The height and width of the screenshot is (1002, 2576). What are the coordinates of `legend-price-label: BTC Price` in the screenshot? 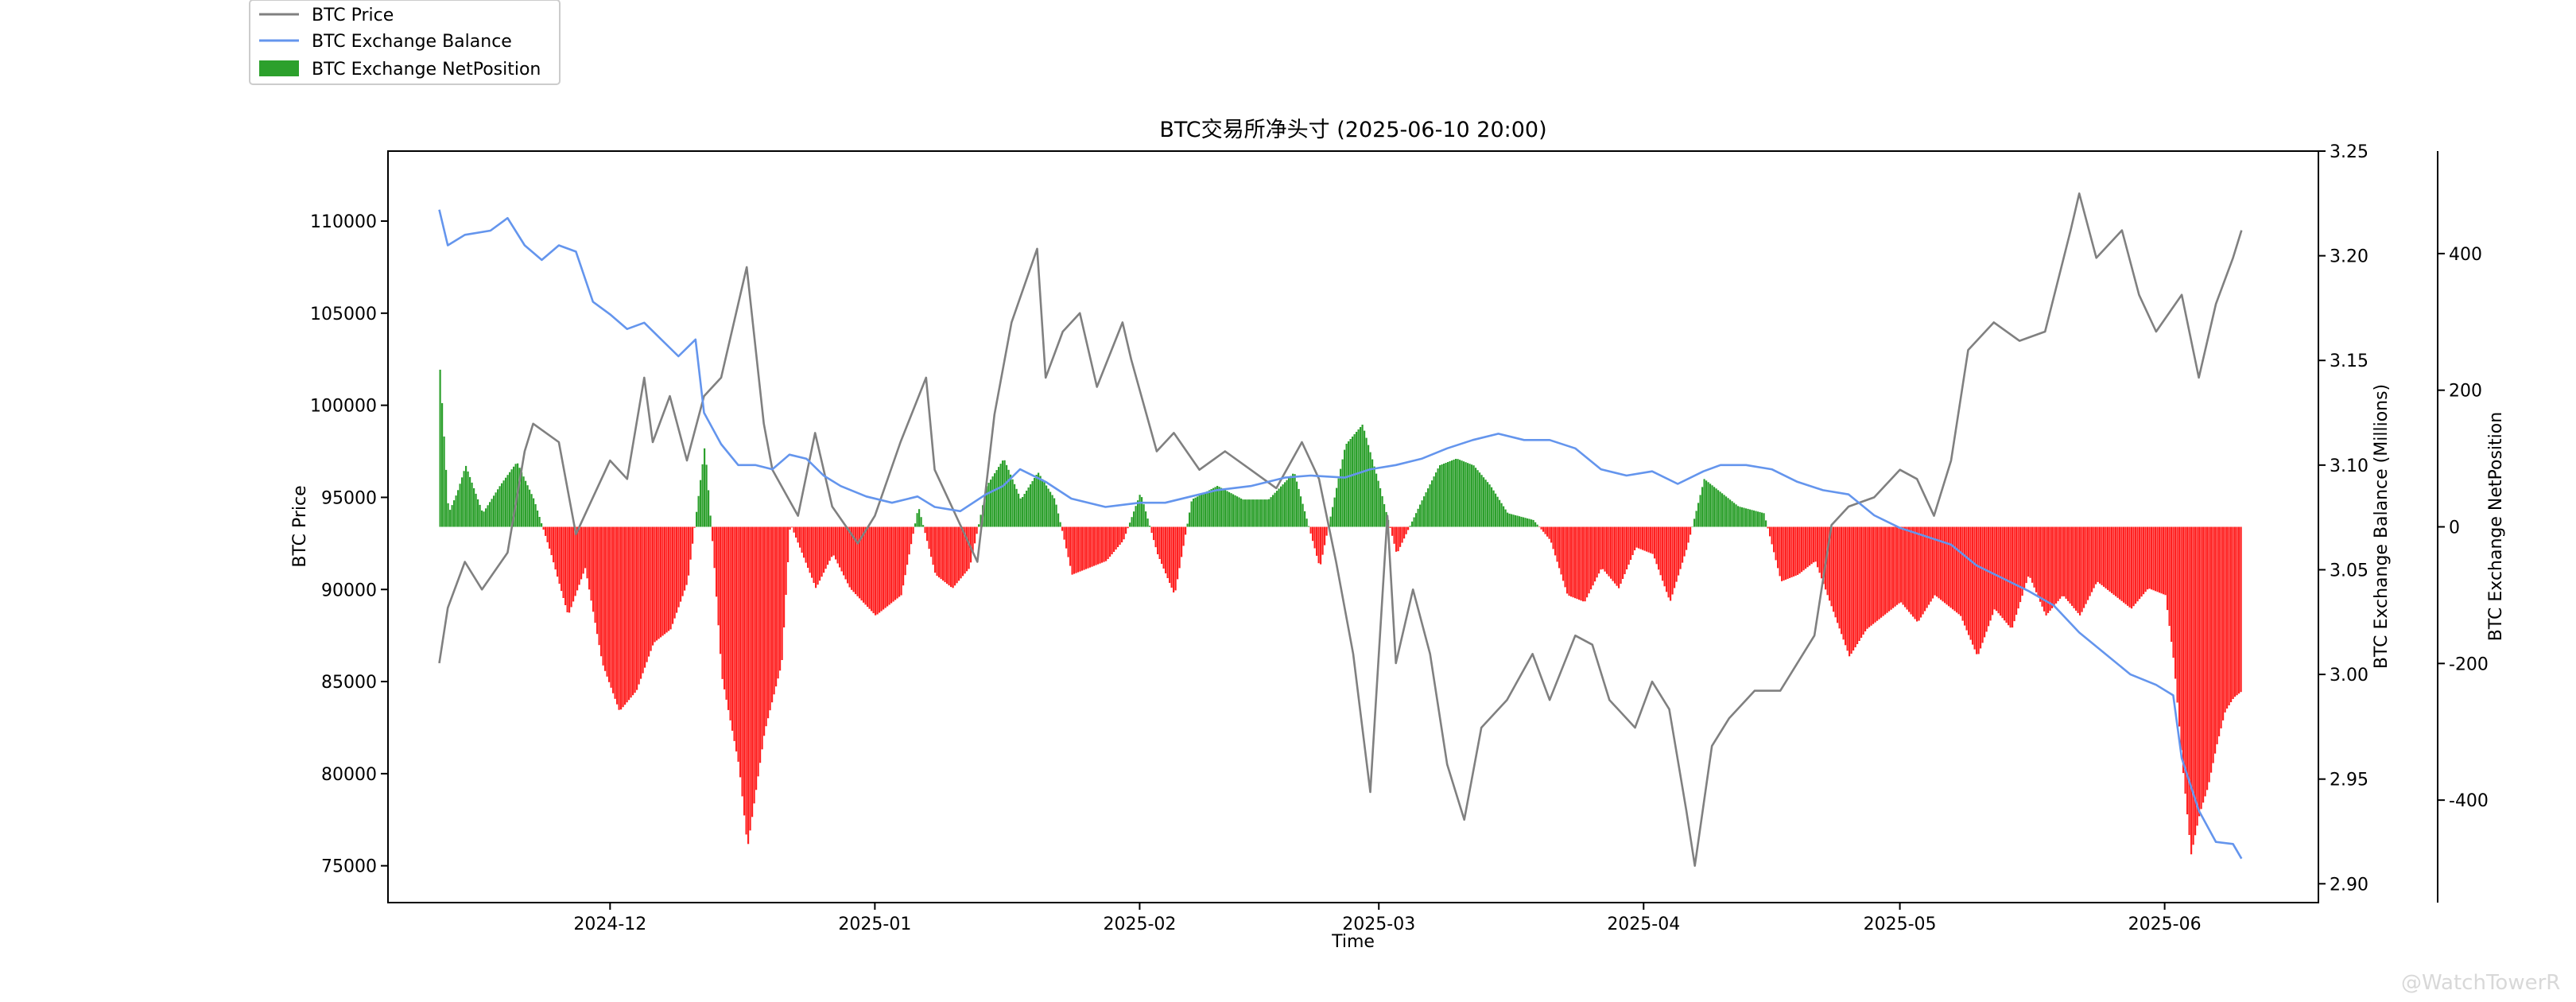 It's located at (353, 15).